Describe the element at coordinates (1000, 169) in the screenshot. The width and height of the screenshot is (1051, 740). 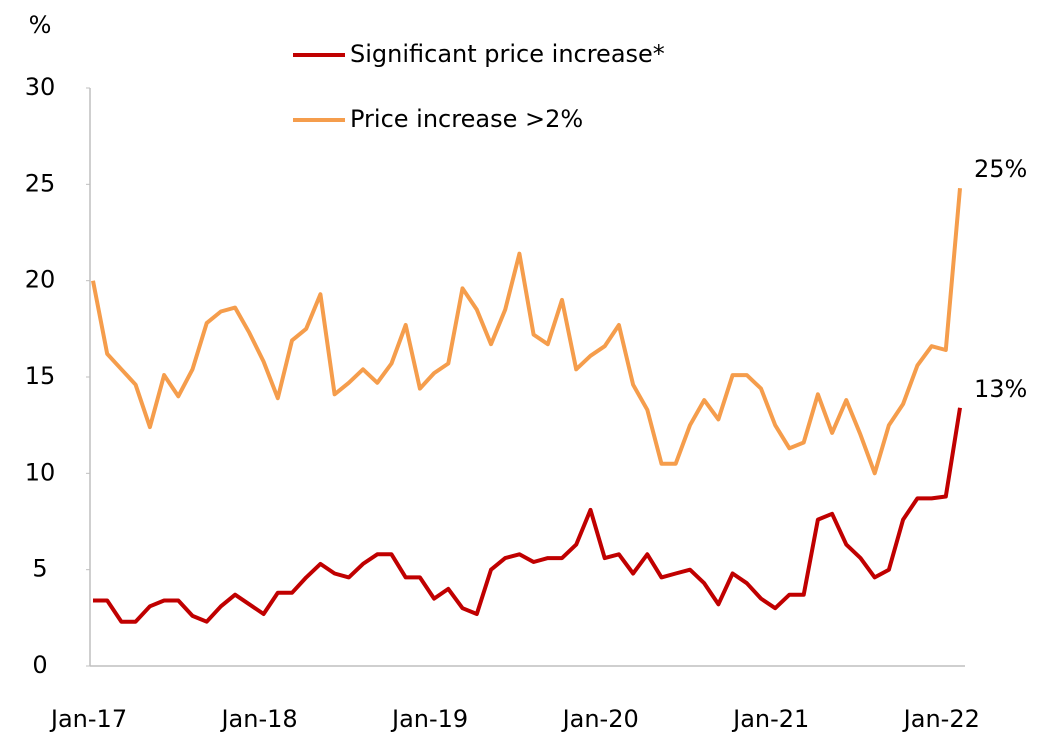
I see `value-label: 25%` at that location.